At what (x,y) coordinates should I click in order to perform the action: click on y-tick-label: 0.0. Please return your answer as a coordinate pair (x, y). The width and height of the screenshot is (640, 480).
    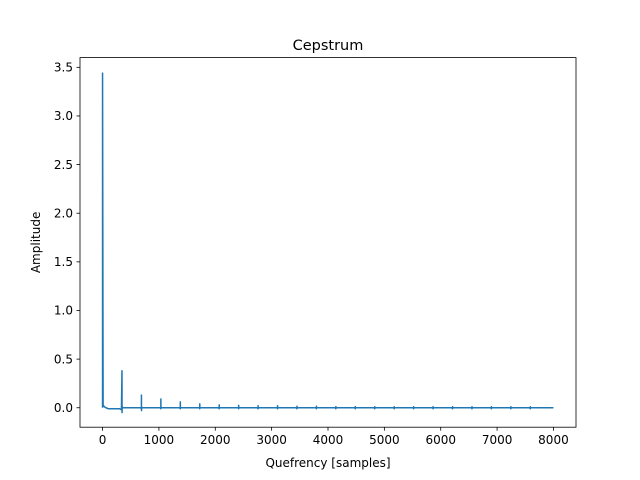
    Looking at the image, I should click on (63, 408).